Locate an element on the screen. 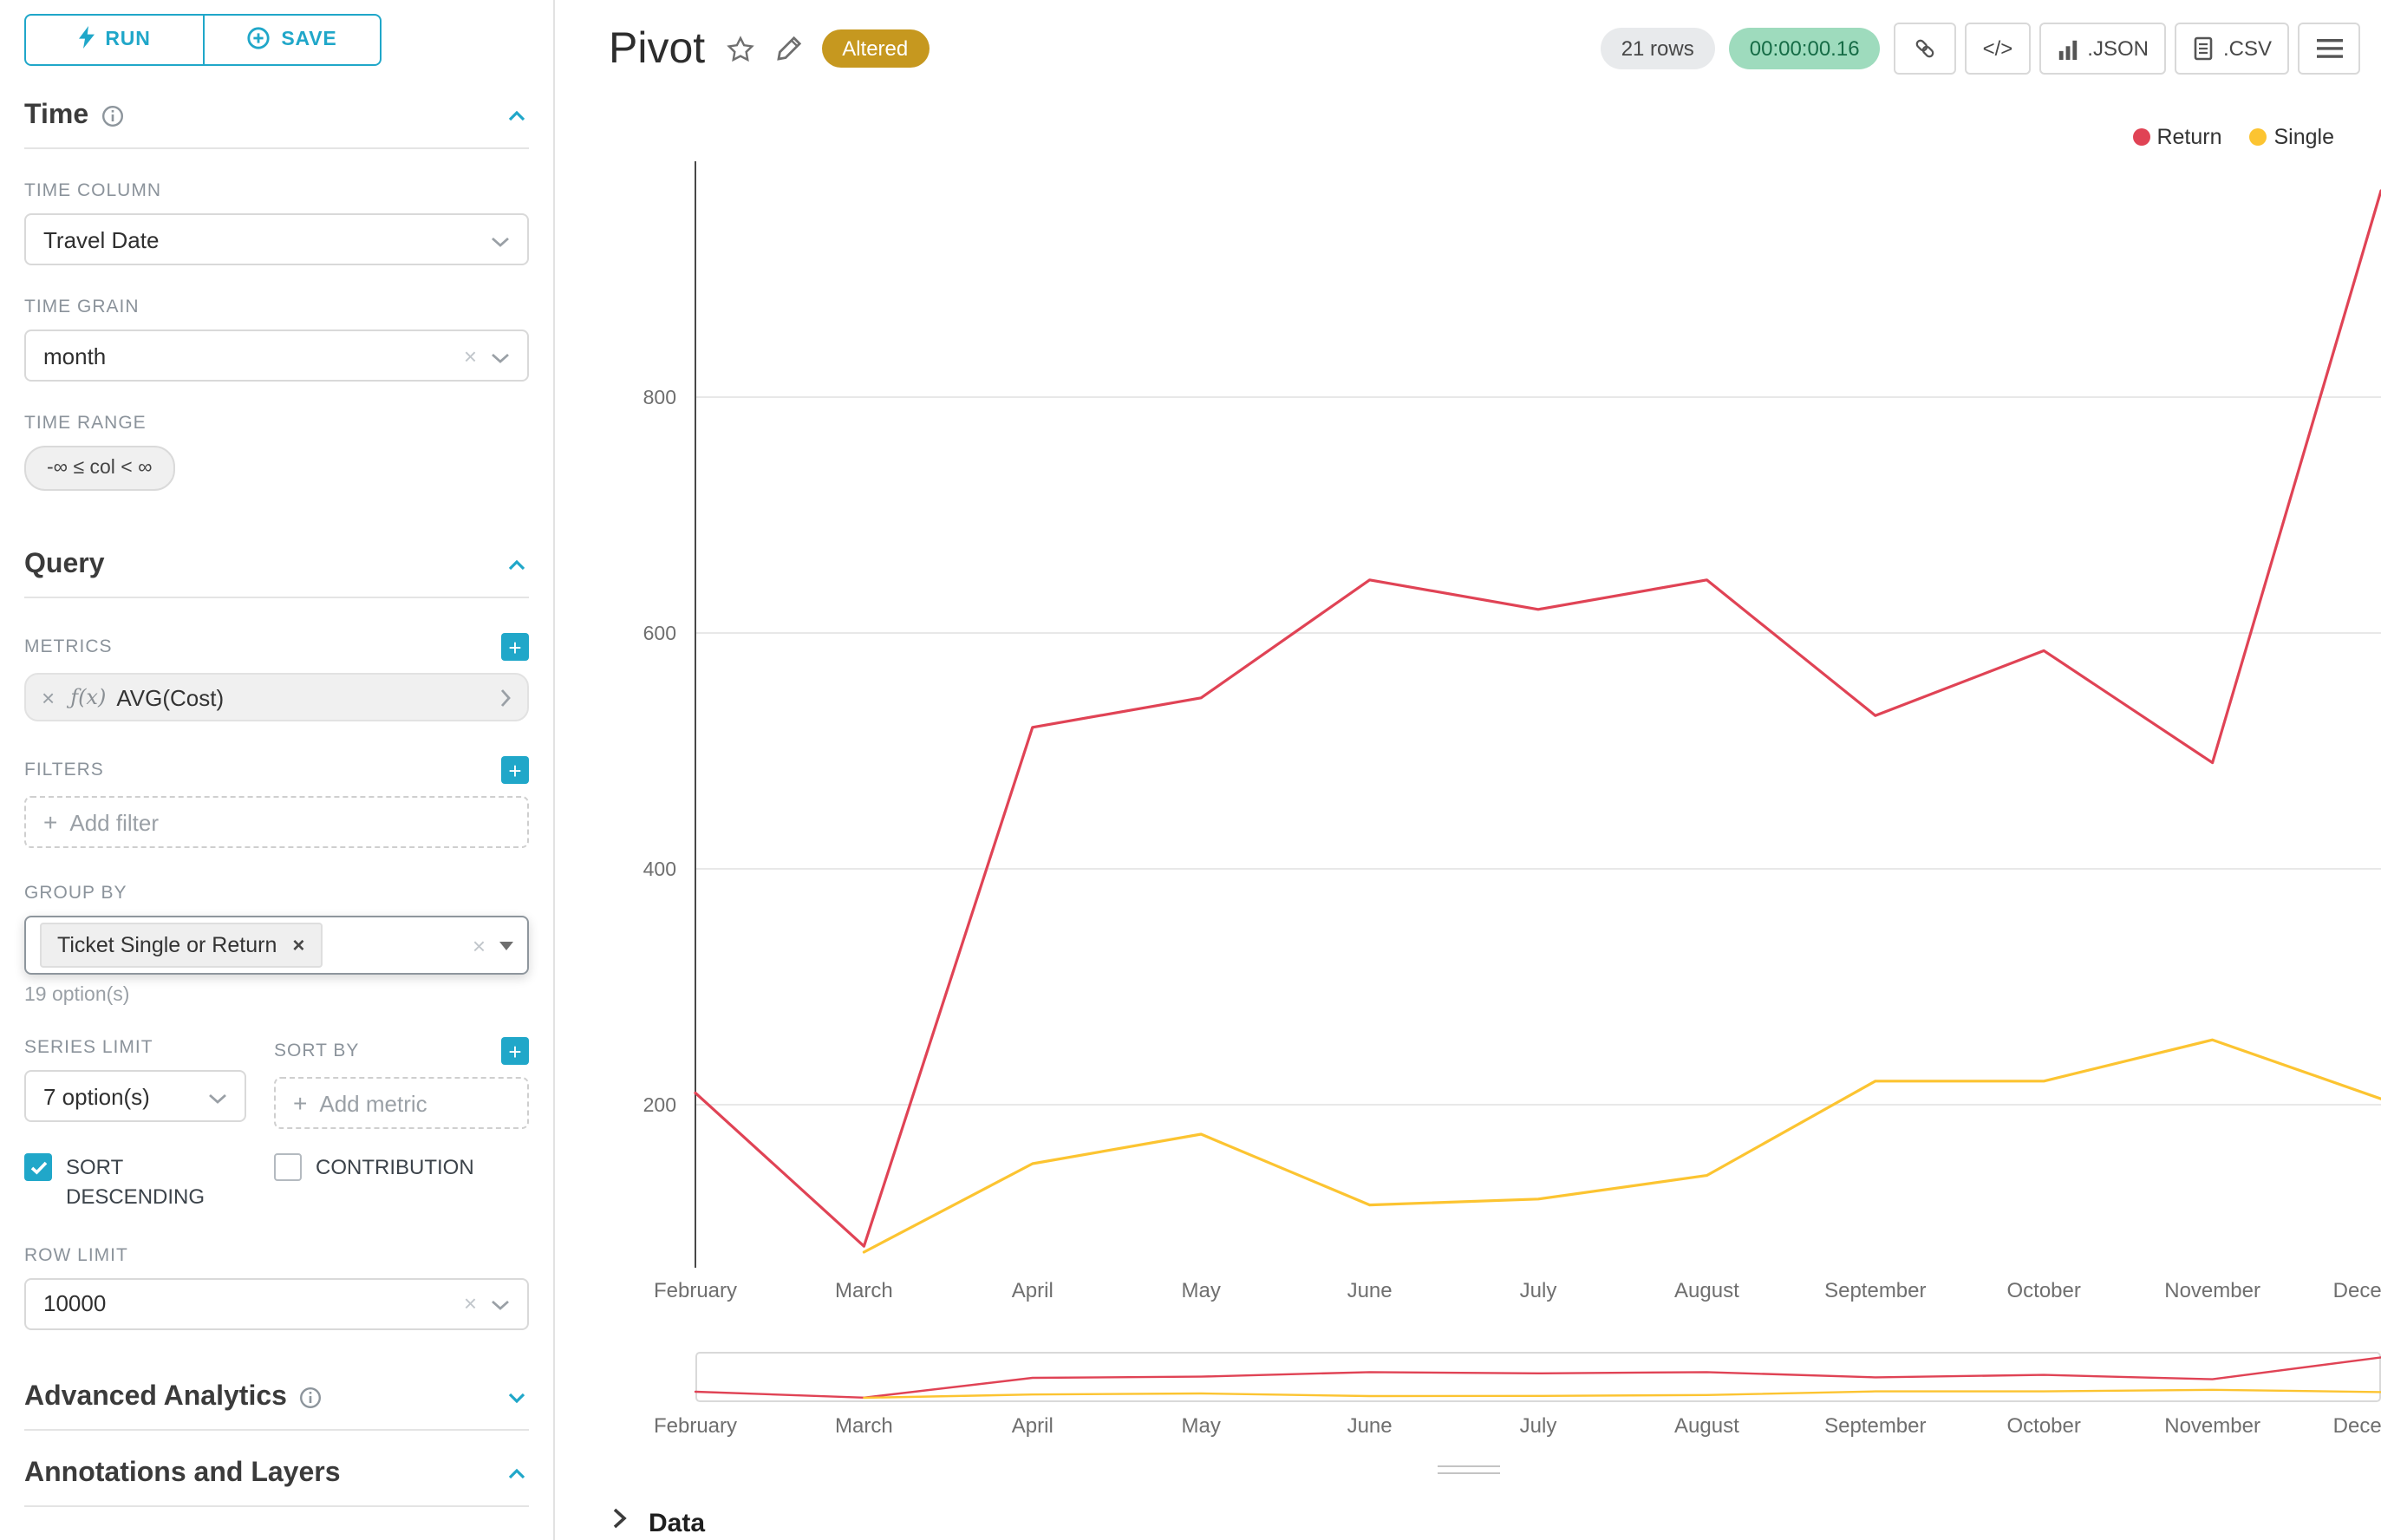 The image size is (2381, 1540). group-by-label: GROUP BY is located at coordinates (75, 893).